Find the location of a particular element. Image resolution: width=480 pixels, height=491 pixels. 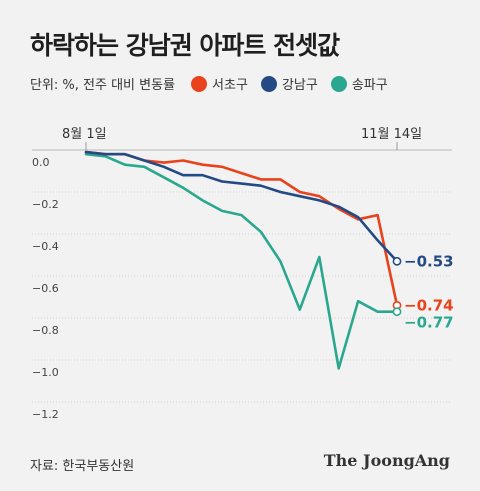

end-value-label-gangnam: −0.53 is located at coordinates (429, 261).